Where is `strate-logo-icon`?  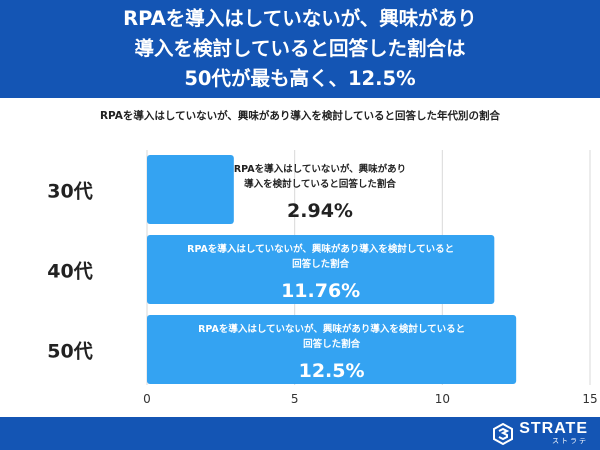
strate-logo-icon is located at coordinates (503, 433).